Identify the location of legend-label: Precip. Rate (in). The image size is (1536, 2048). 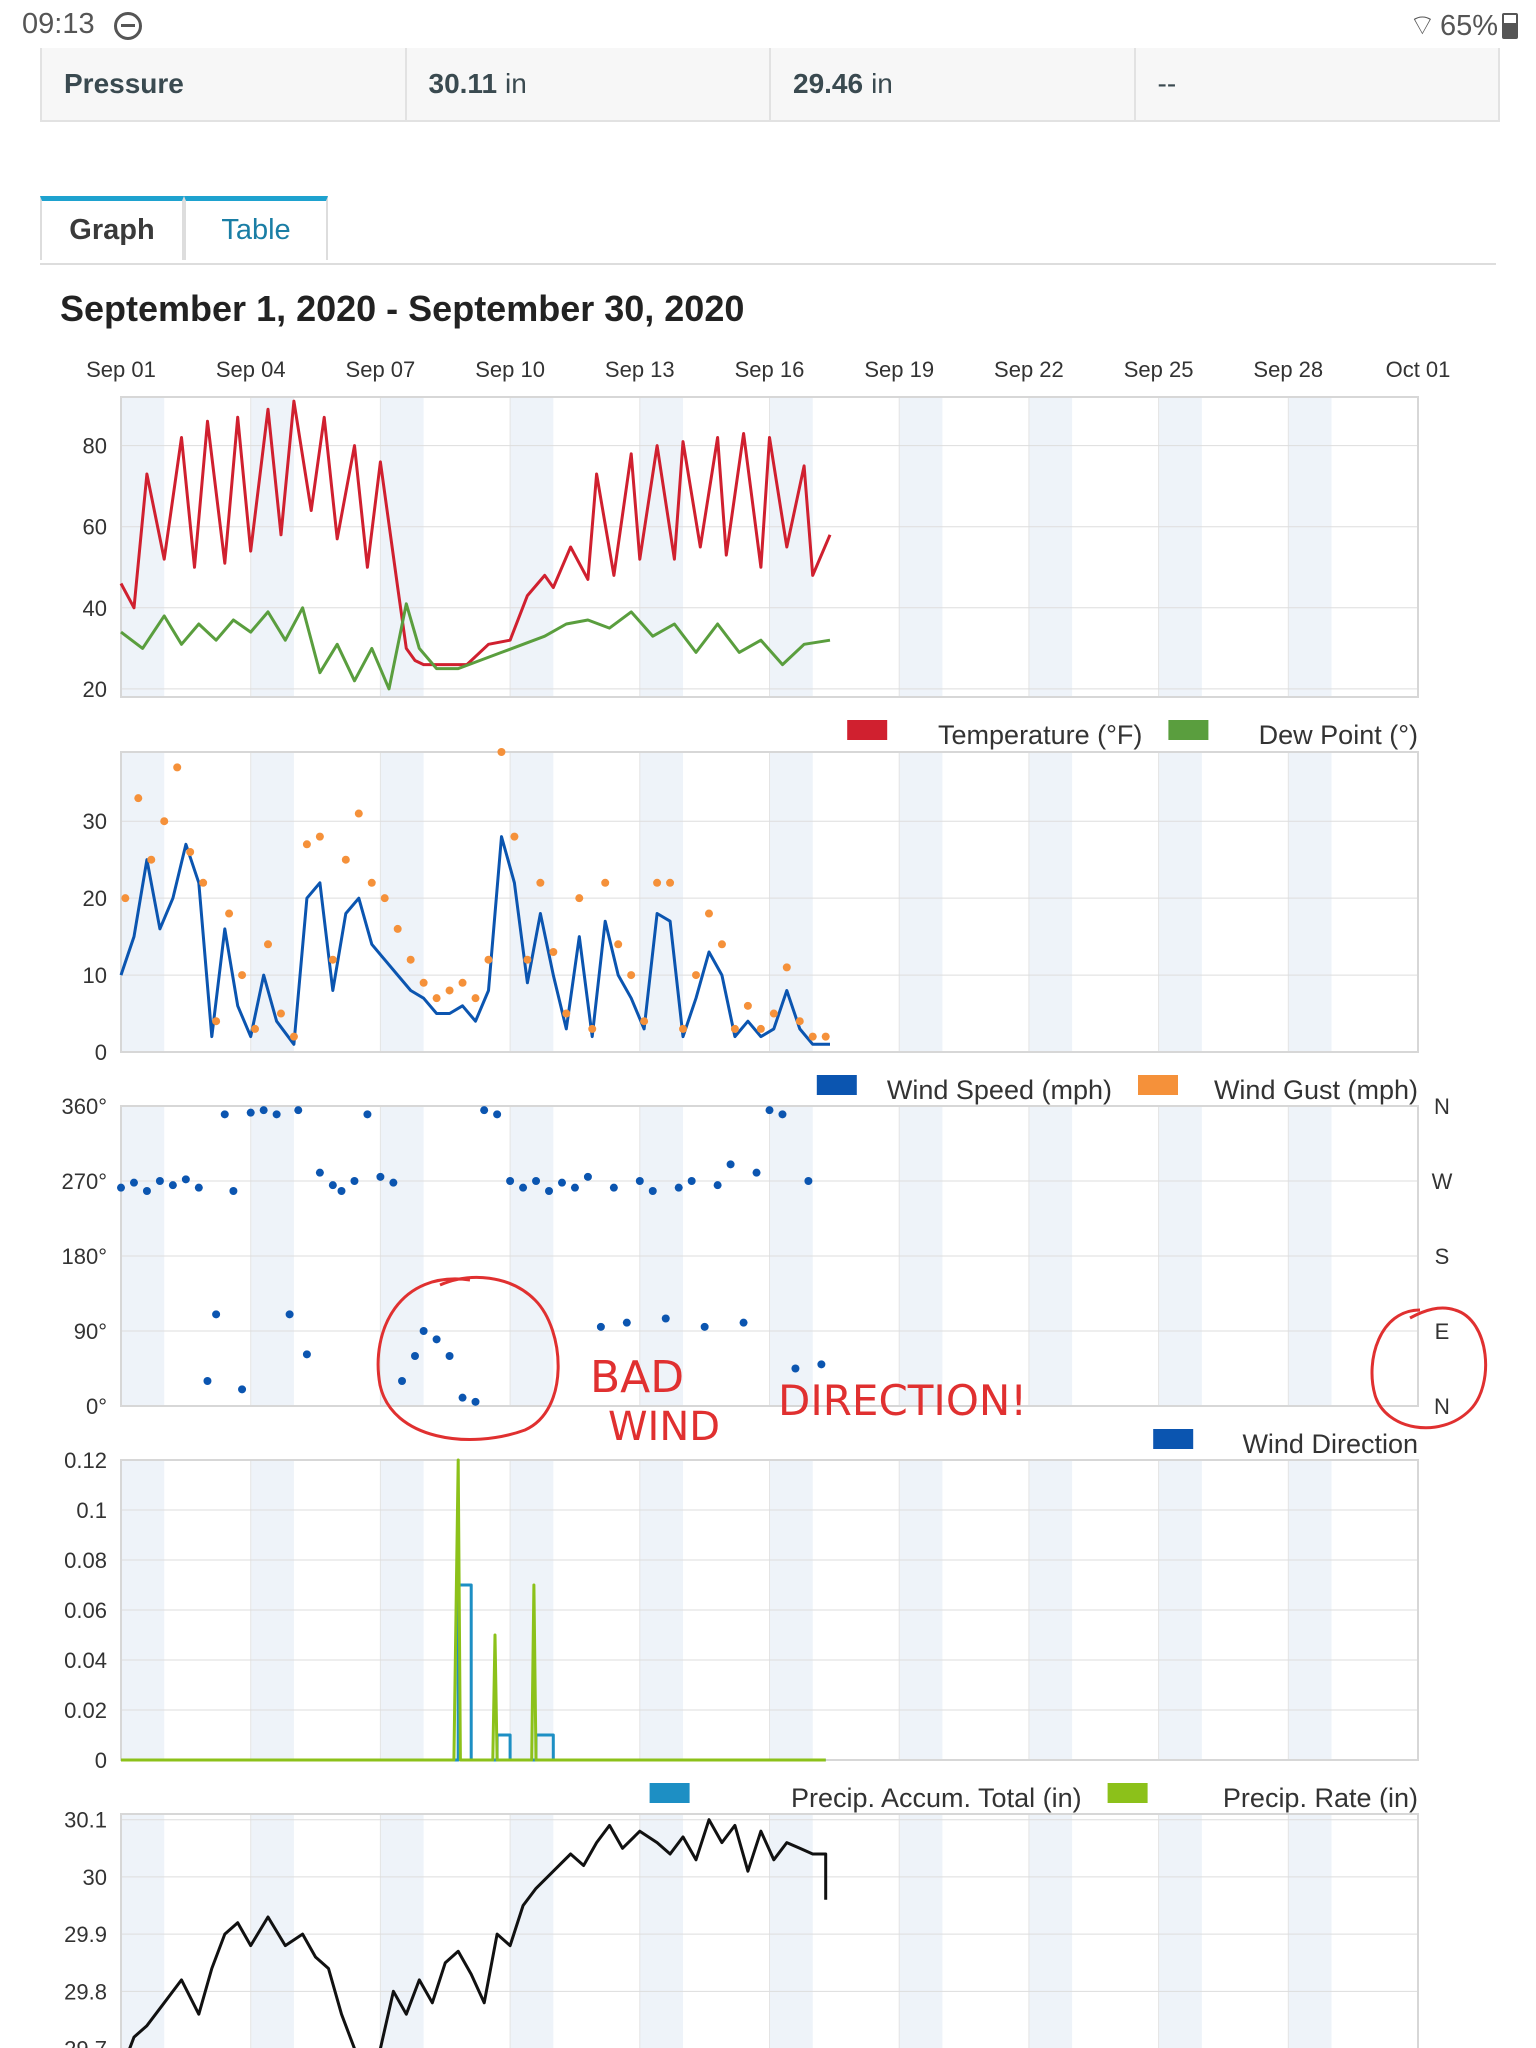
(1320, 1798).